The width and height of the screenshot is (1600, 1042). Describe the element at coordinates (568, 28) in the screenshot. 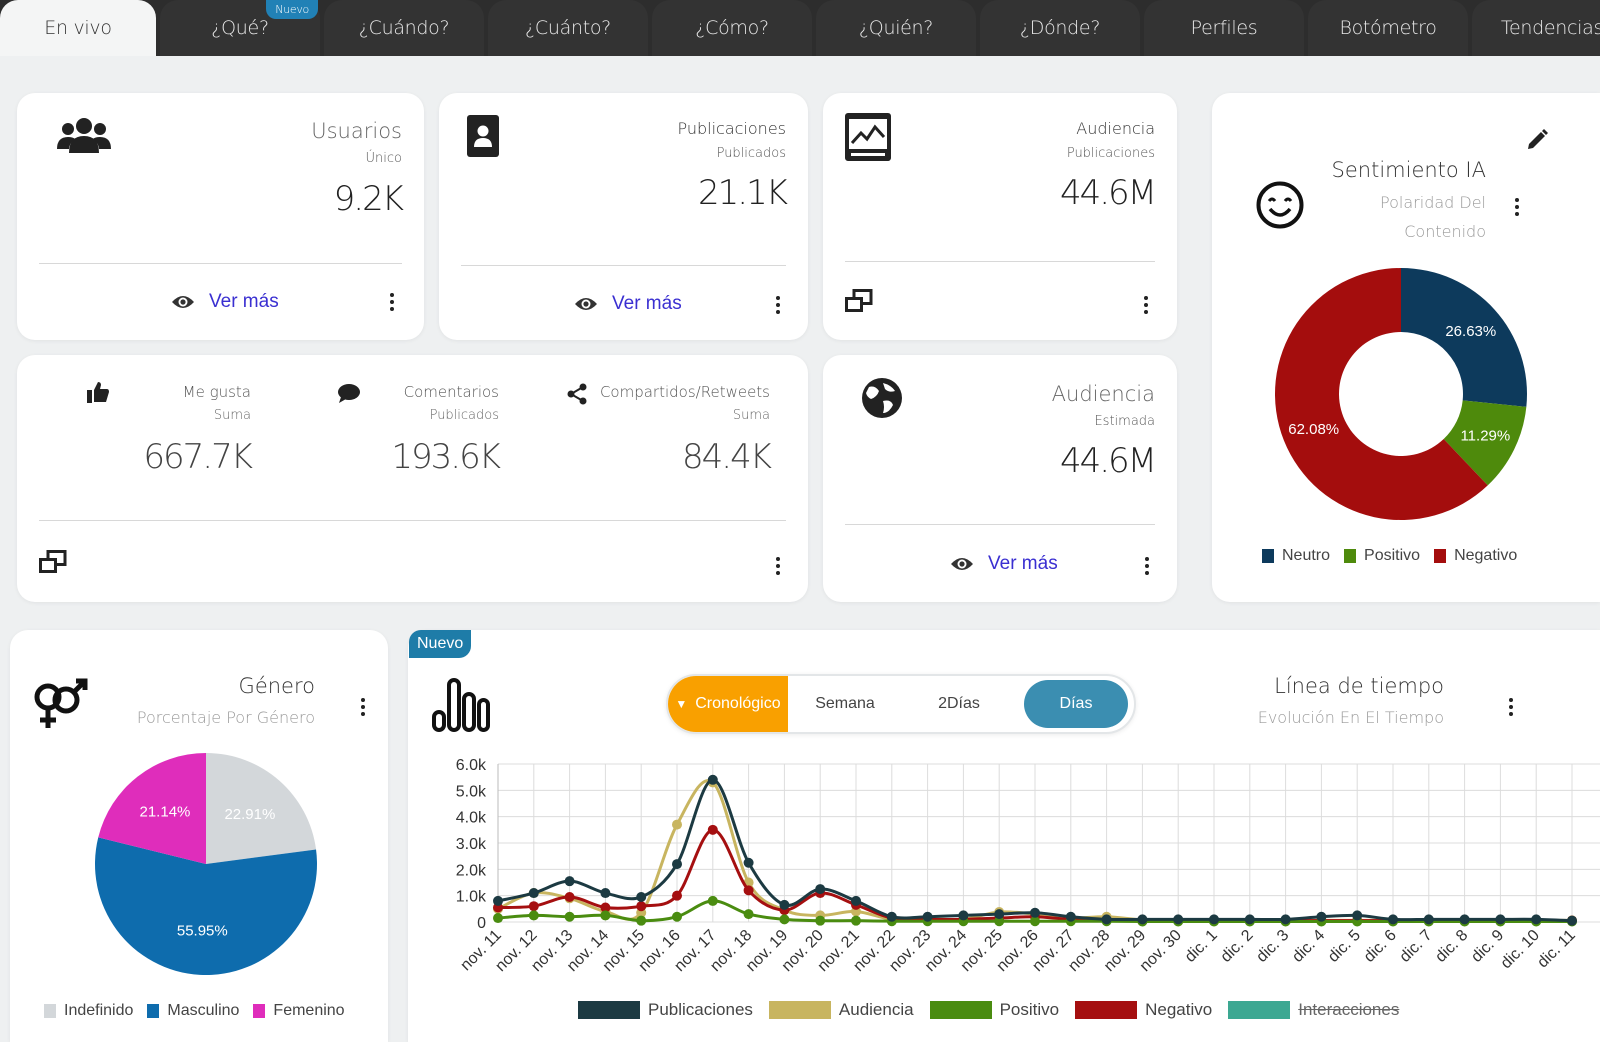

I see `tab-cuanto: ¿Cuánto?` at that location.